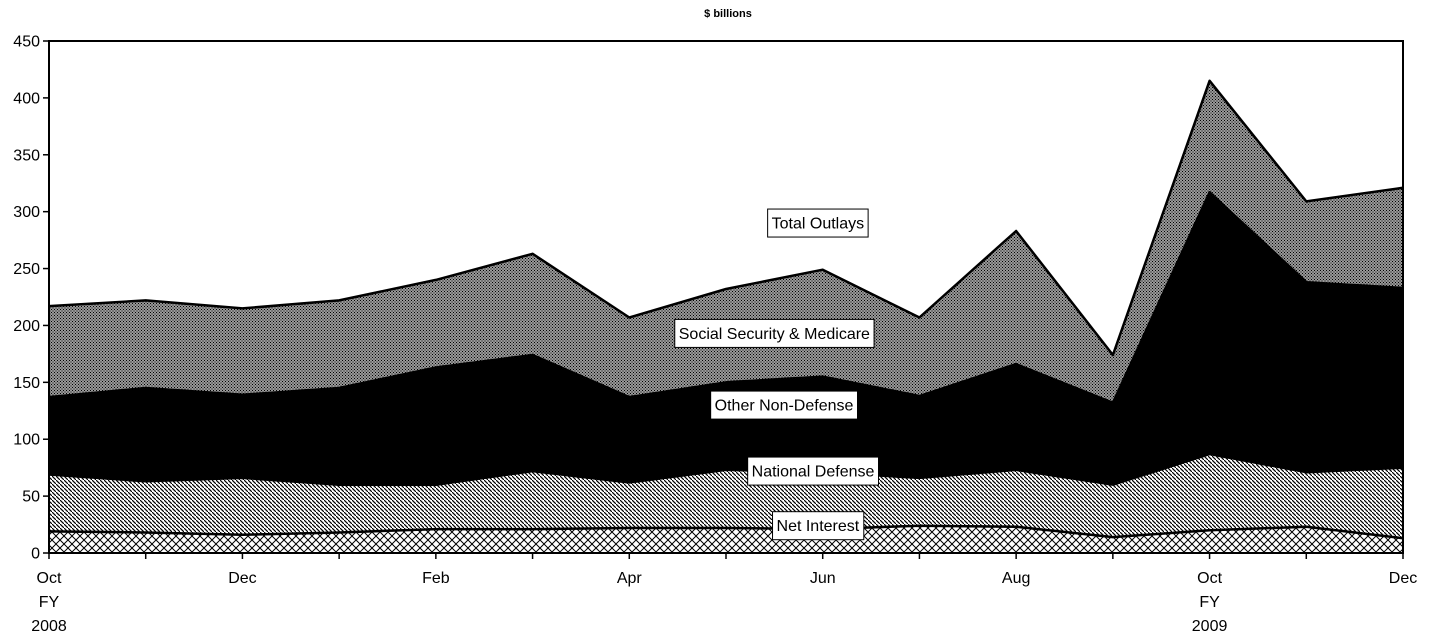  I want to click on annotation-label: Net Interest, so click(818, 526).